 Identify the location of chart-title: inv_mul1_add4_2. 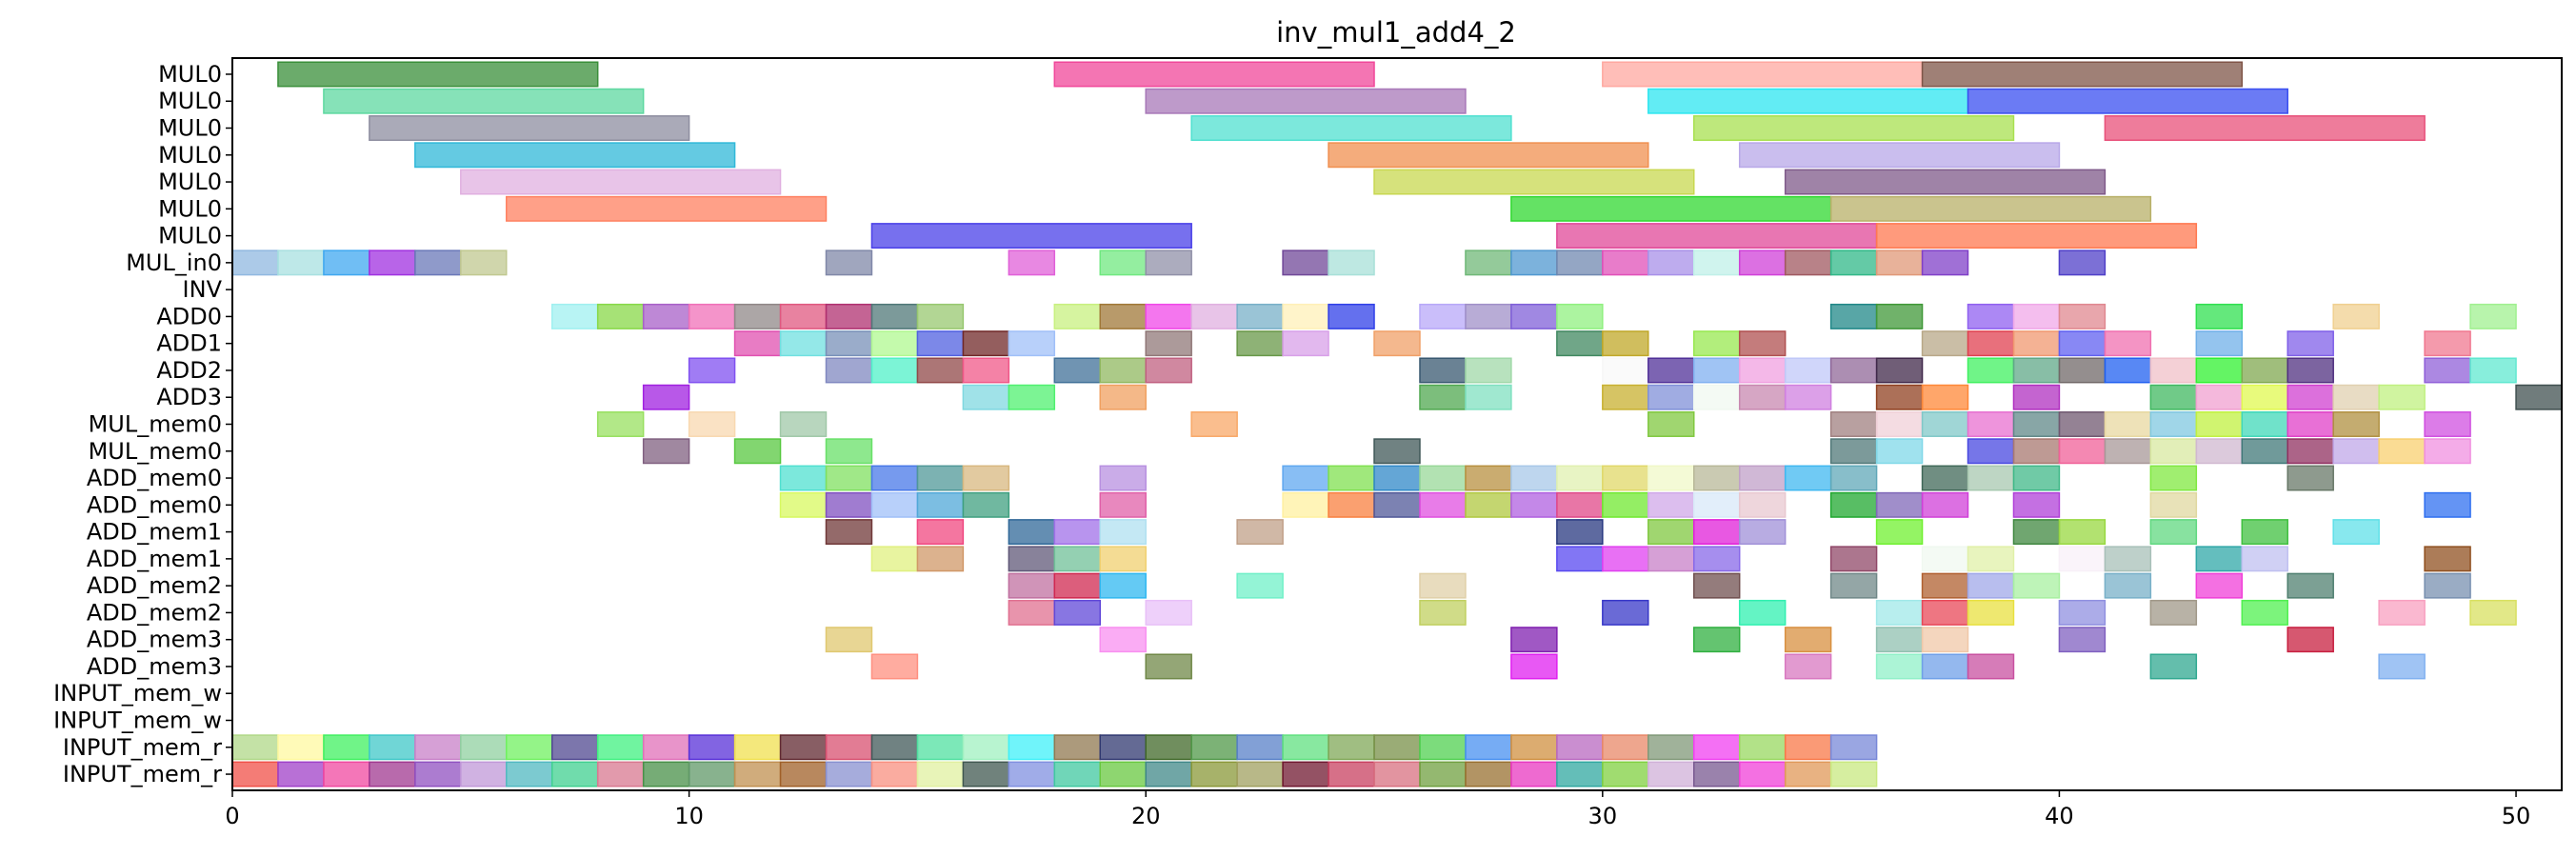
(1396, 32).